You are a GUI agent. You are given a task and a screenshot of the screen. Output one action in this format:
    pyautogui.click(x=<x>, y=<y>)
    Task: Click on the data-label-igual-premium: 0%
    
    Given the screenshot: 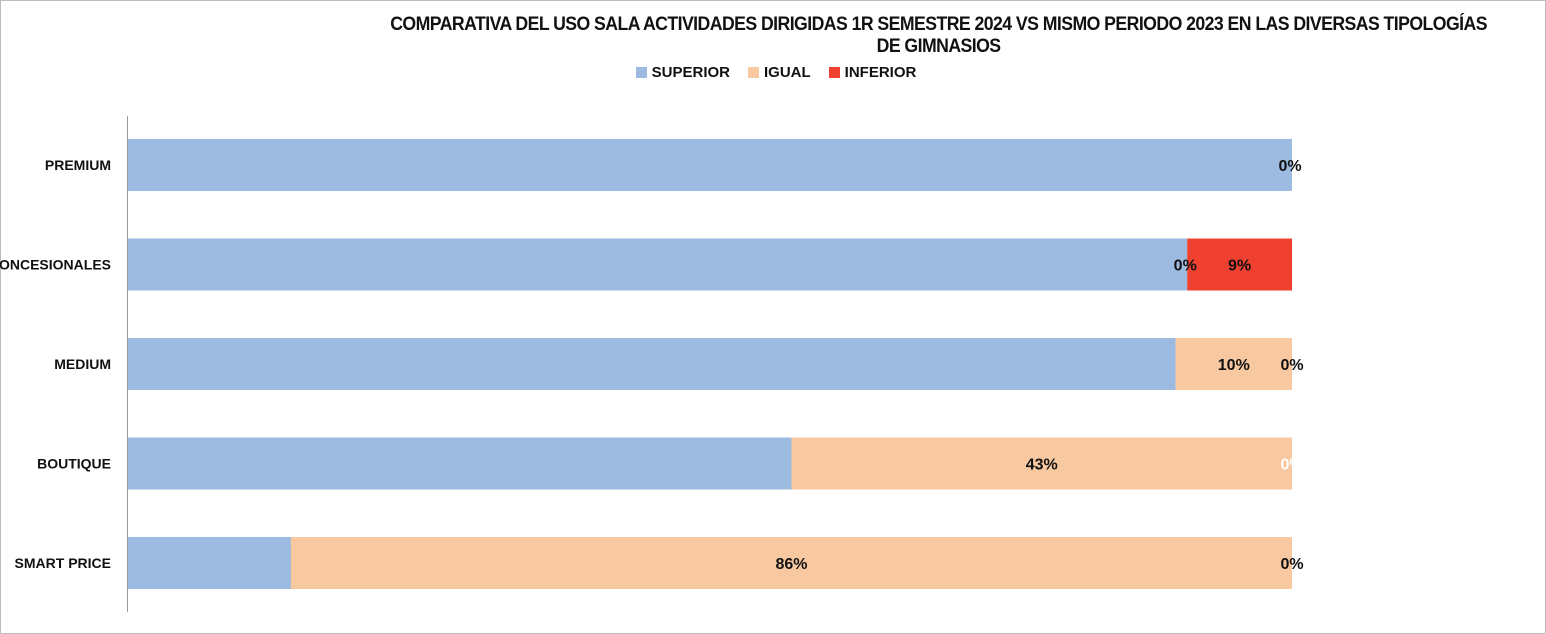 What is the action you would take?
    pyautogui.click(x=1289, y=166)
    